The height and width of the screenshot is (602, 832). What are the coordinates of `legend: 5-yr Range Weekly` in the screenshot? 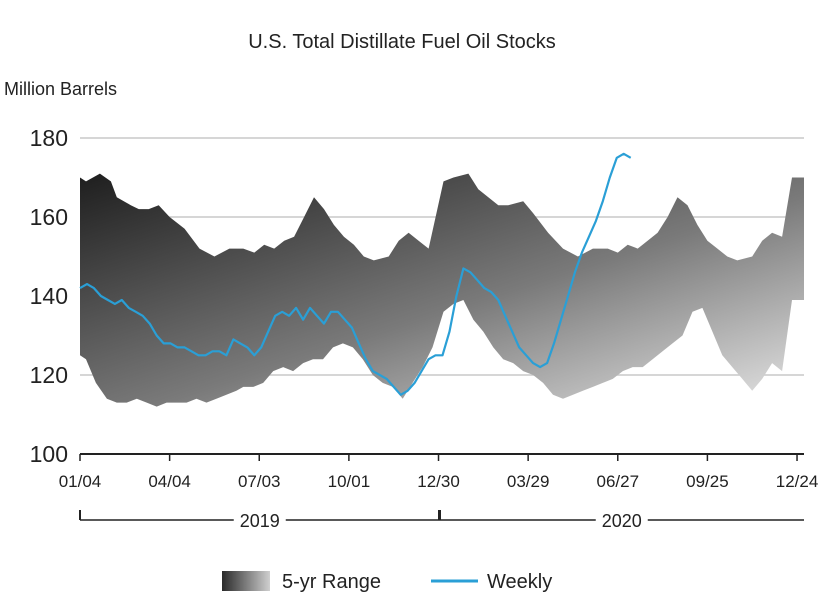 It's located at (387, 582).